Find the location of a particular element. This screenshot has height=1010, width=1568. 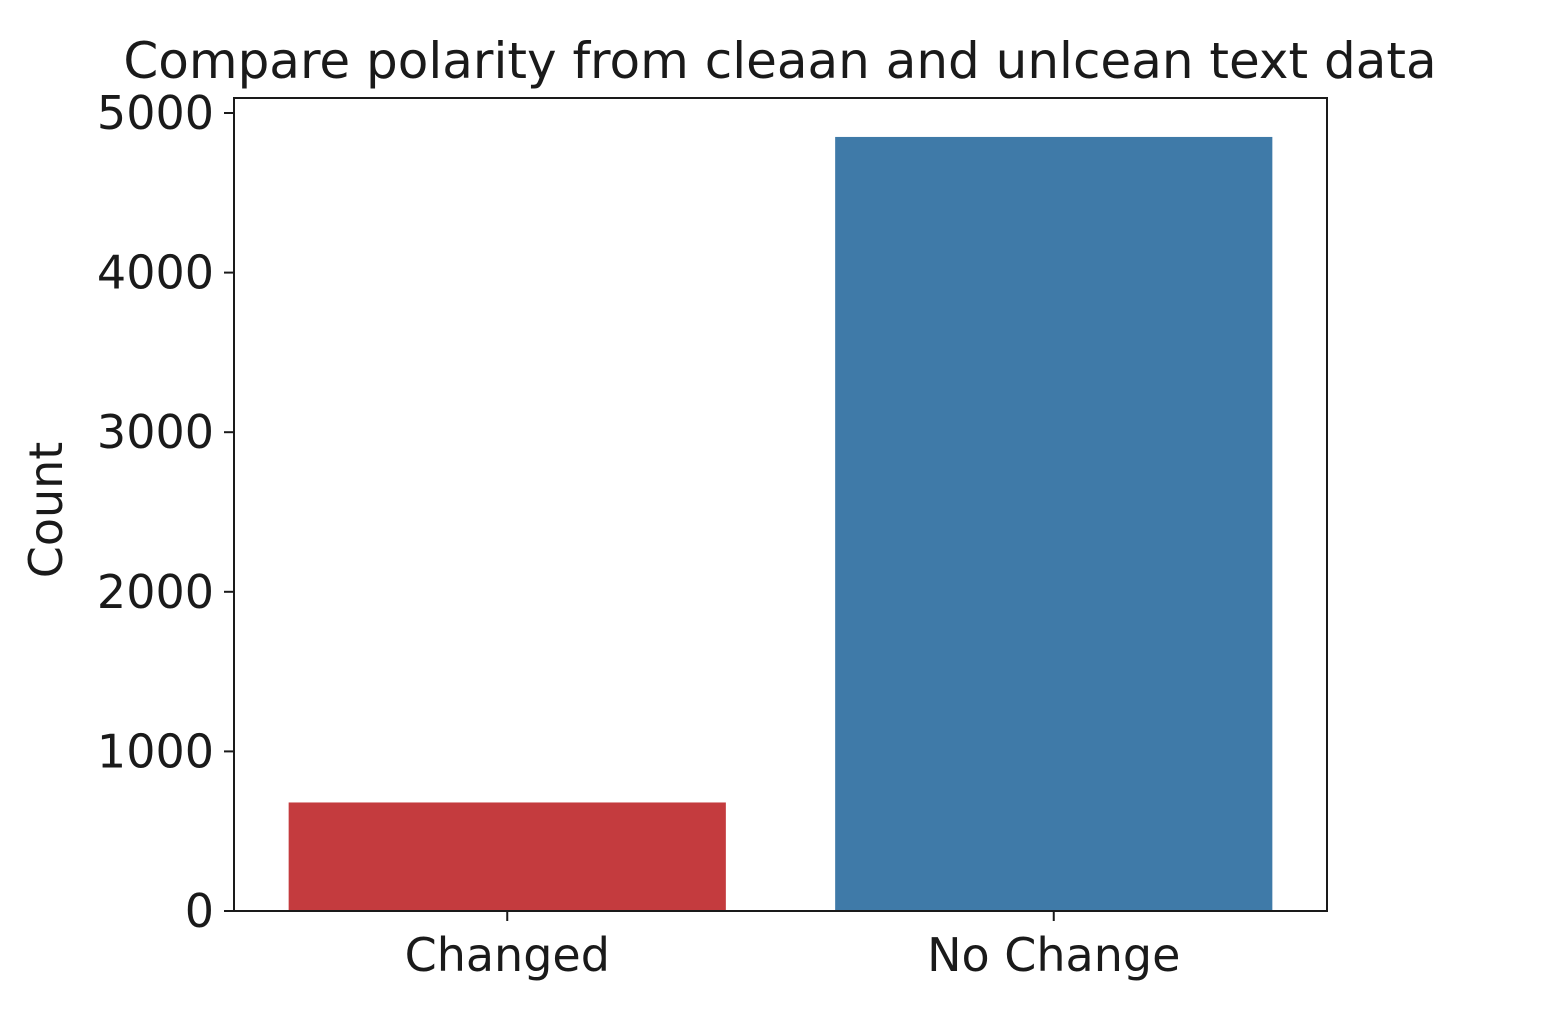

x-tick-label: No Change is located at coordinates (1053, 955).